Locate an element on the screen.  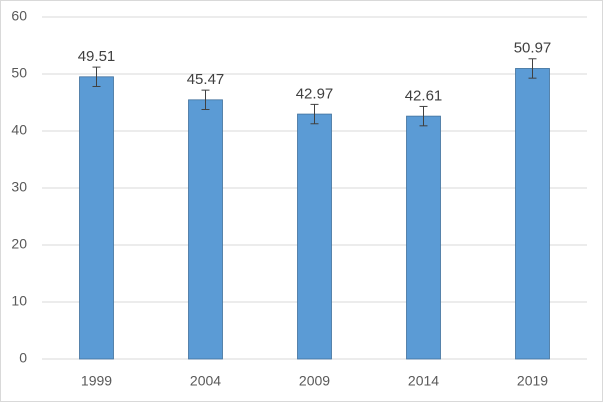
y-tick-label: 40 is located at coordinates (19, 130).